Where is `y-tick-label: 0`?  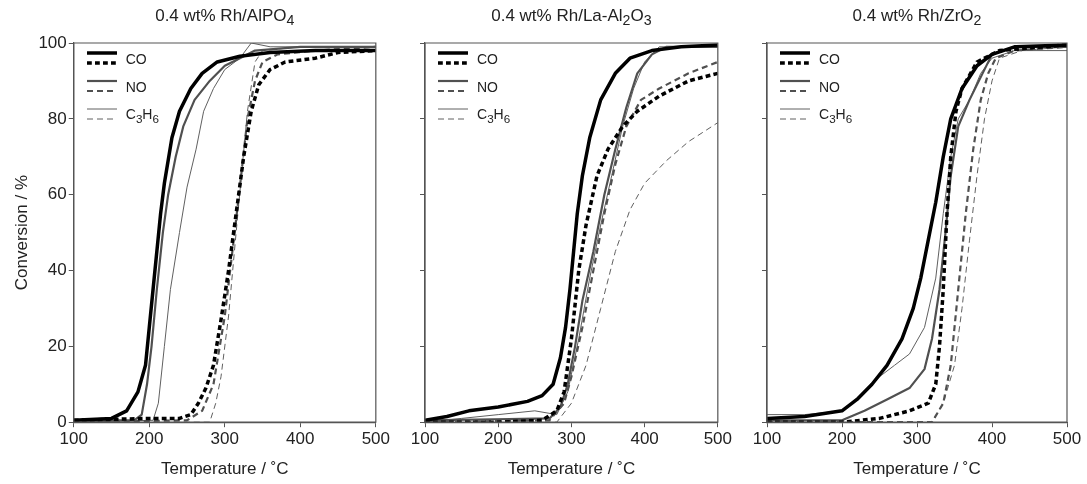
y-tick-label: 0 is located at coordinates (62, 421).